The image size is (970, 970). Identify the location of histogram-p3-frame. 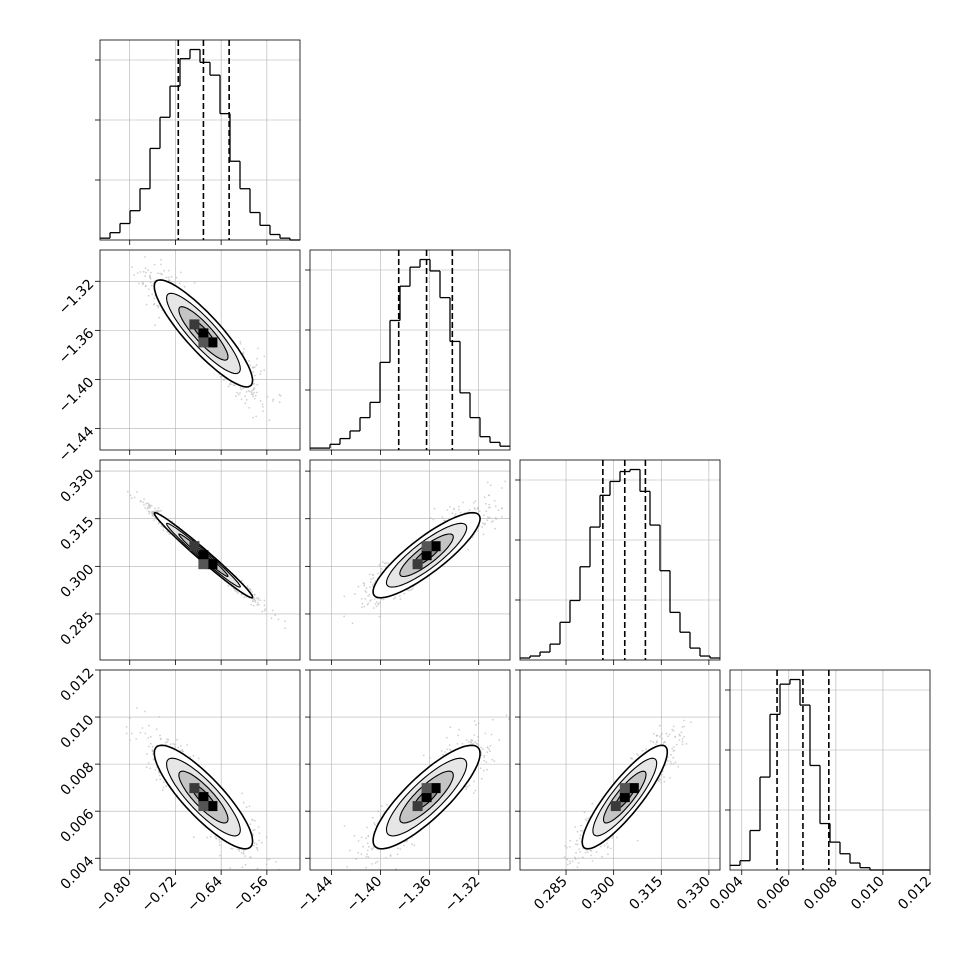
(830, 770).